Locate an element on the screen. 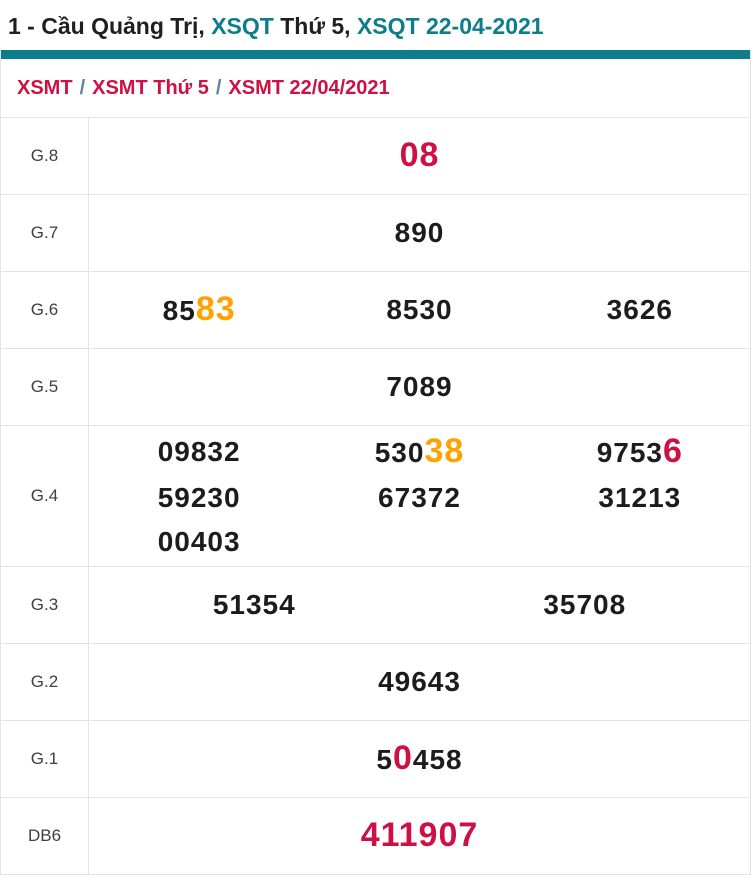 Image resolution: width=751 pixels, height=875 pixels. prize-number: 50458 is located at coordinates (419, 758).